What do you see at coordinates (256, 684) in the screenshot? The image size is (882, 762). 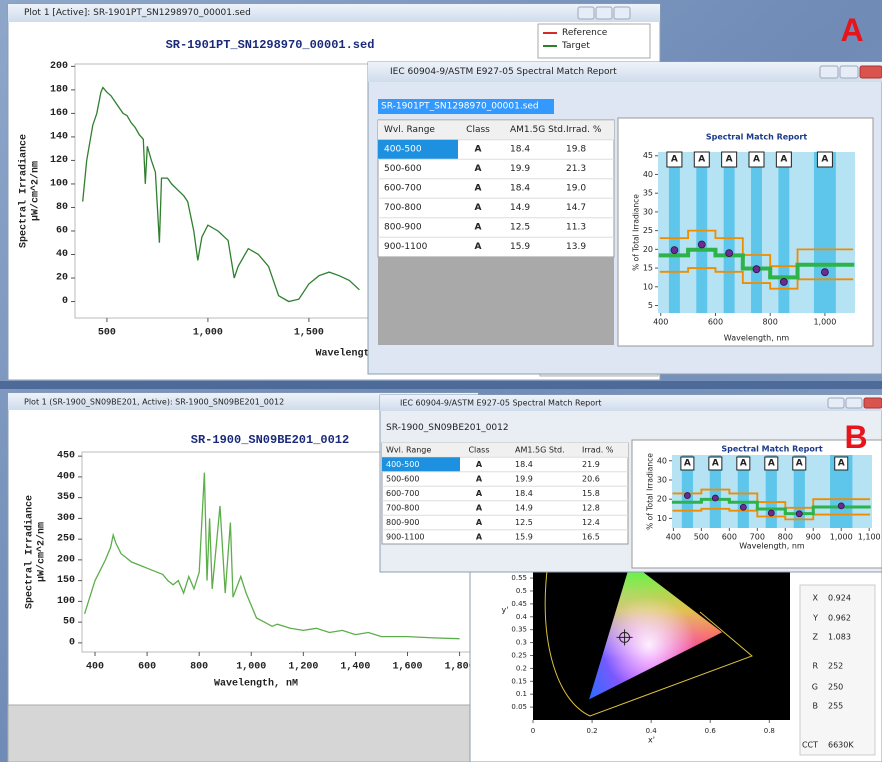 I see `x-axis-label: Wavelength, nM` at bounding box center [256, 684].